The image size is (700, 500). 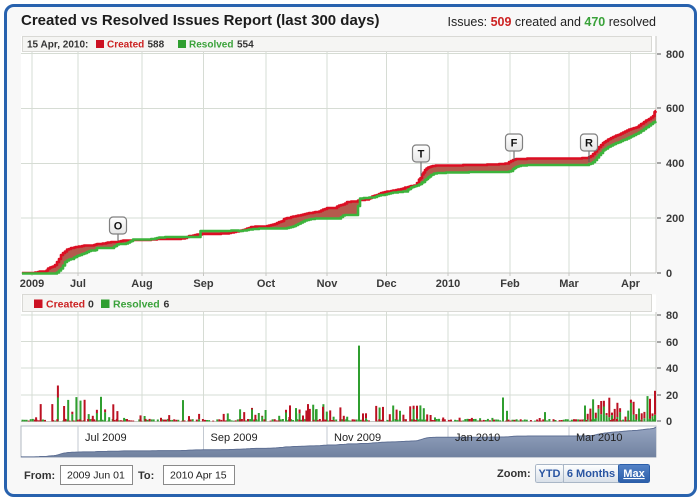 What do you see at coordinates (118, 227) in the screenshot?
I see `svg-text: O` at bounding box center [118, 227].